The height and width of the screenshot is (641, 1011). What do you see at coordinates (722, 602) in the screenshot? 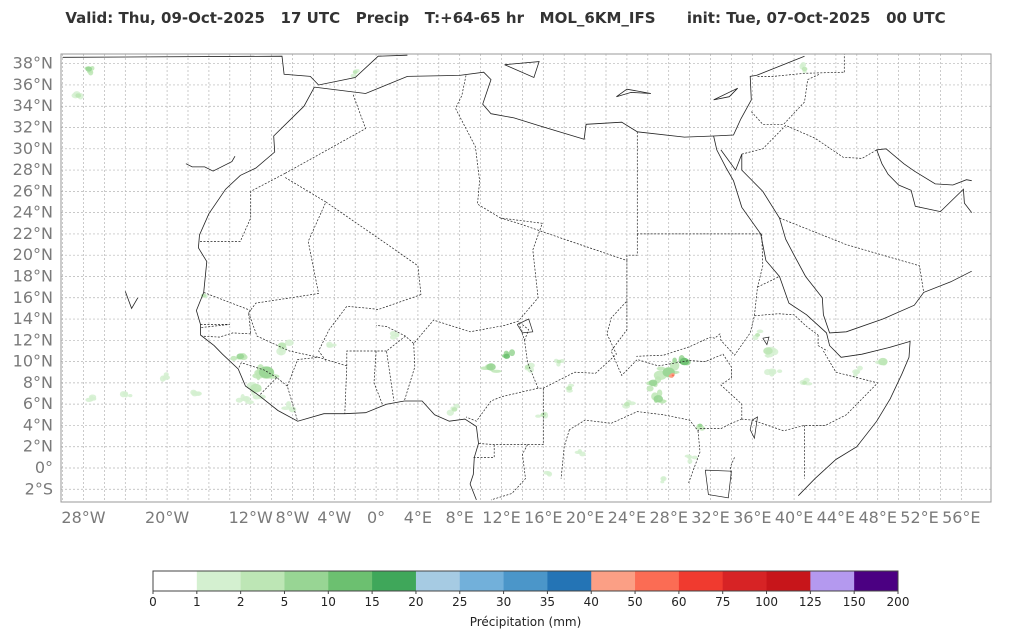
I see `colorbar-tick-label: 75` at bounding box center [722, 602].